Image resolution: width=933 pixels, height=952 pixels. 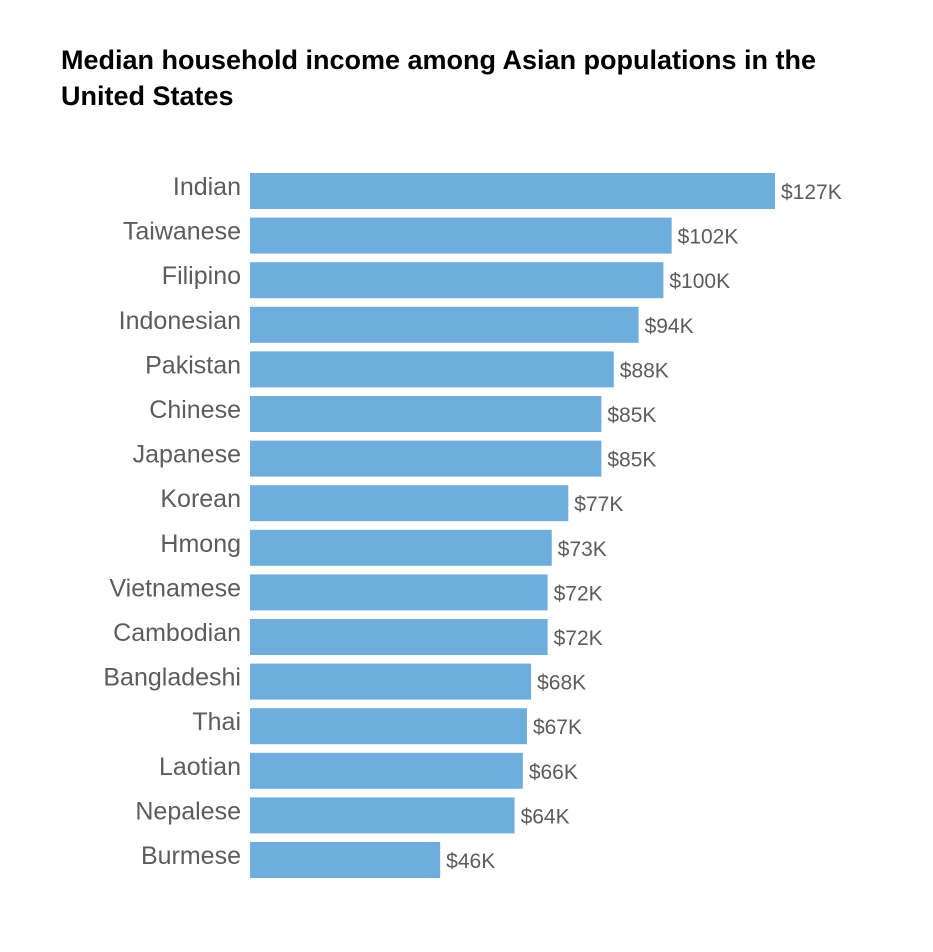 What do you see at coordinates (200, 499) in the screenshot?
I see `category-label-korean: Korean` at bounding box center [200, 499].